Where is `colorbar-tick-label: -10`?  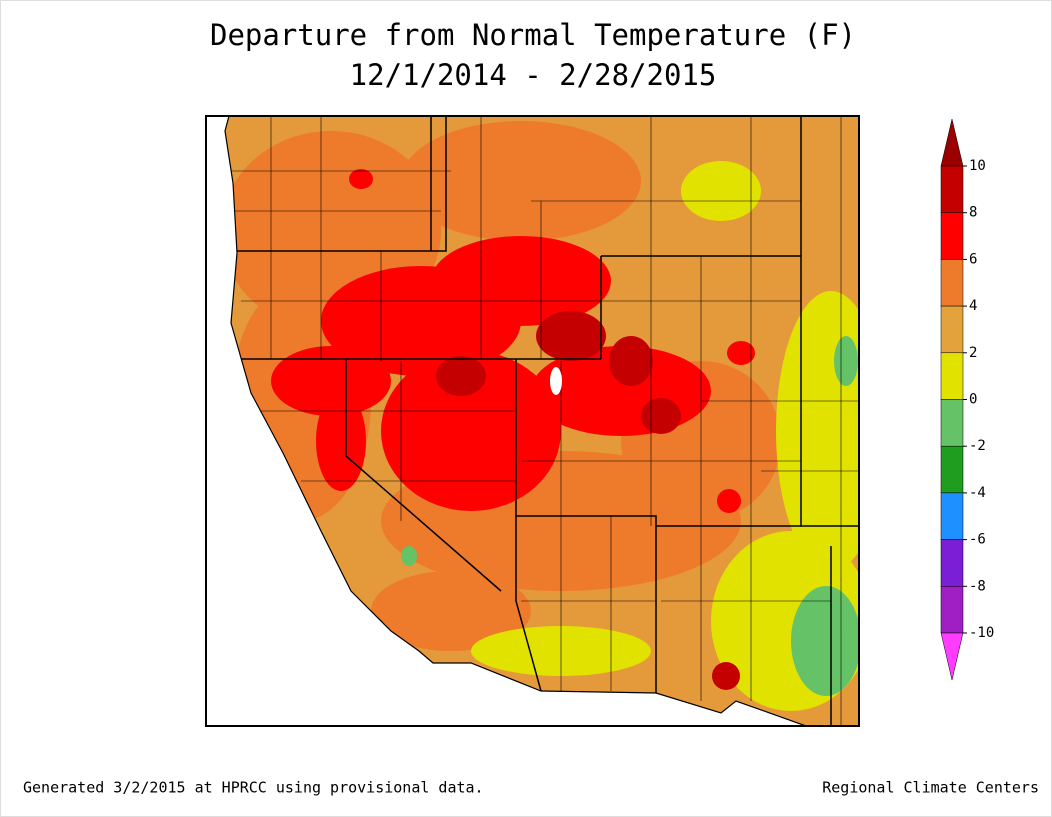 colorbar-tick-label: -10 is located at coordinates (981, 633).